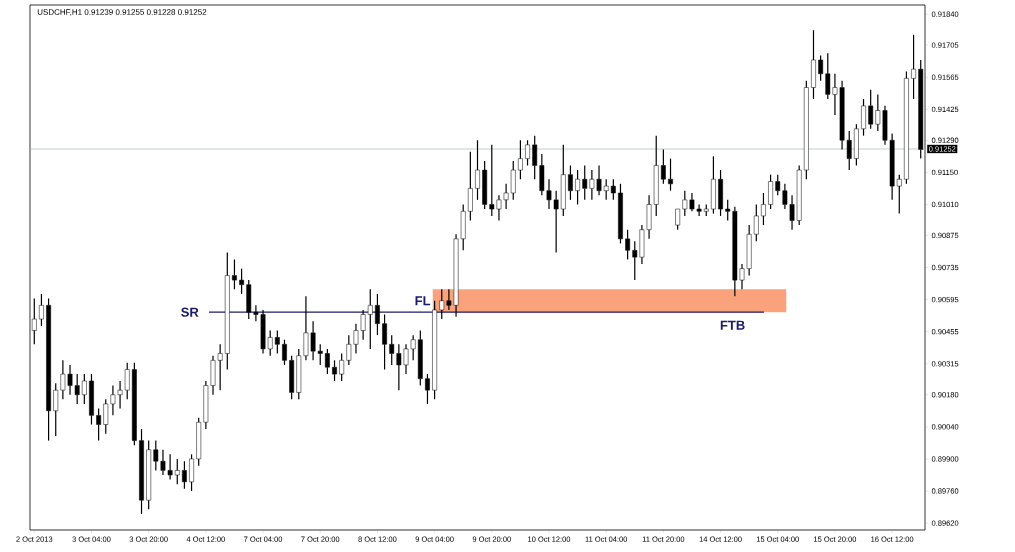 The image size is (1015, 552). What do you see at coordinates (732, 325) in the screenshot?
I see `annotation: FTB` at bounding box center [732, 325].